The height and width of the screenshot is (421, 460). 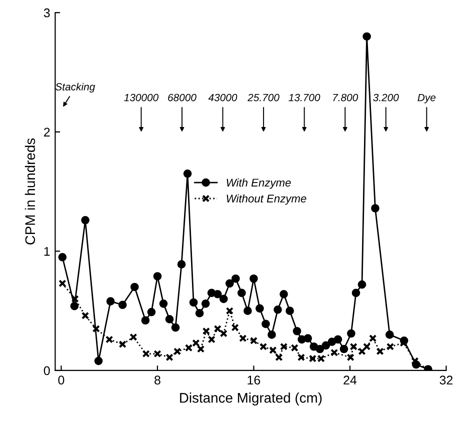 What do you see at coordinates (304, 98) in the screenshot?
I see `annotation: 13.700` at bounding box center [304, 98].